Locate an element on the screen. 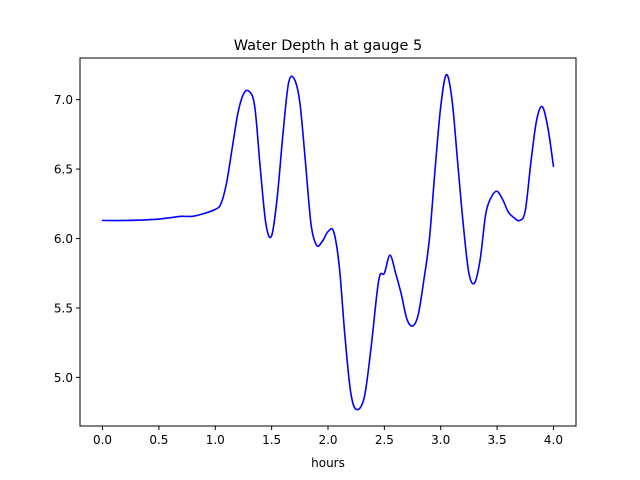  x-tick-label: 0.5 is located at coordinates (158, 440).